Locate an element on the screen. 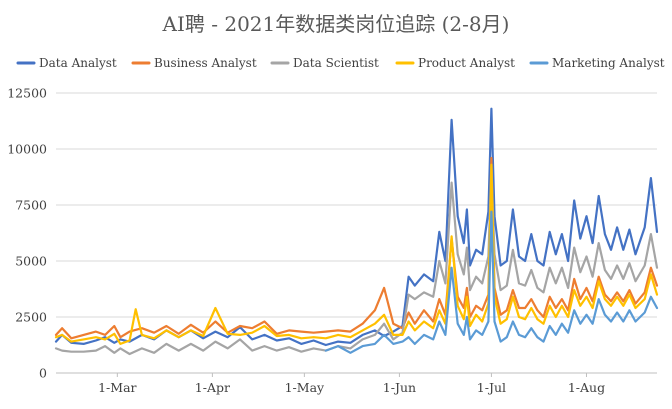  y-tick-label: 5000 is located at coordinates (31, 261).